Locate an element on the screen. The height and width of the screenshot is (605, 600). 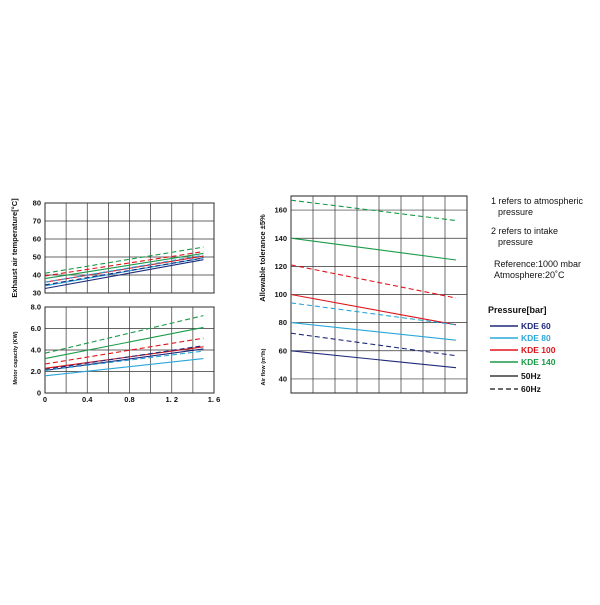
exhaust-ytick-label: 70 is located at coordinates (37, 221).